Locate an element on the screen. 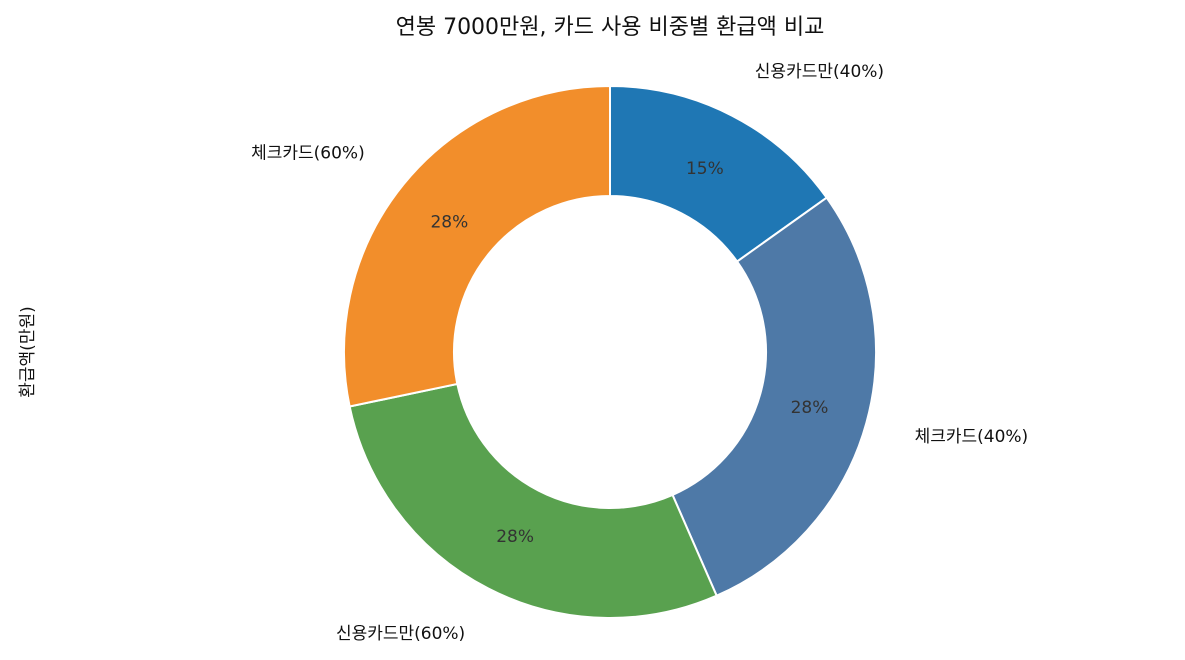  slice-percent-label: 15% is located at coordinates (705, 169).